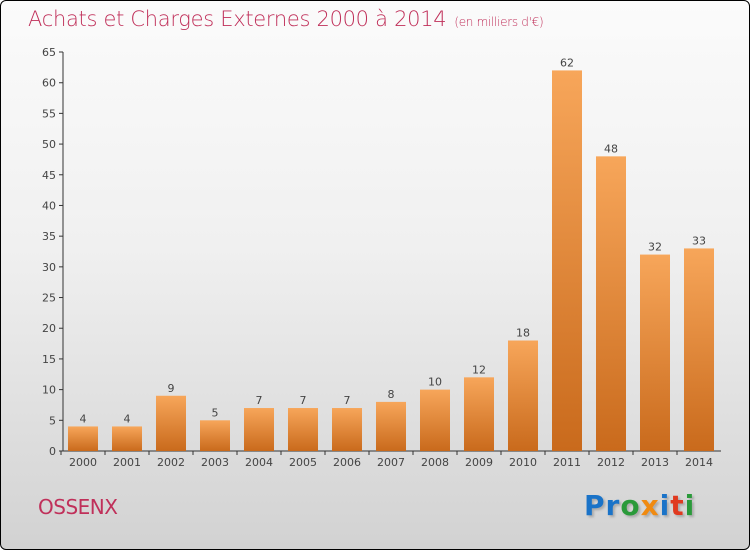 Image resolution: width=750 pixels, height=550 pixels. What do you see at coordinates (347, 400) in the screenshot?
I see `data-label-2006: 7` at bounding box center [347, 400].